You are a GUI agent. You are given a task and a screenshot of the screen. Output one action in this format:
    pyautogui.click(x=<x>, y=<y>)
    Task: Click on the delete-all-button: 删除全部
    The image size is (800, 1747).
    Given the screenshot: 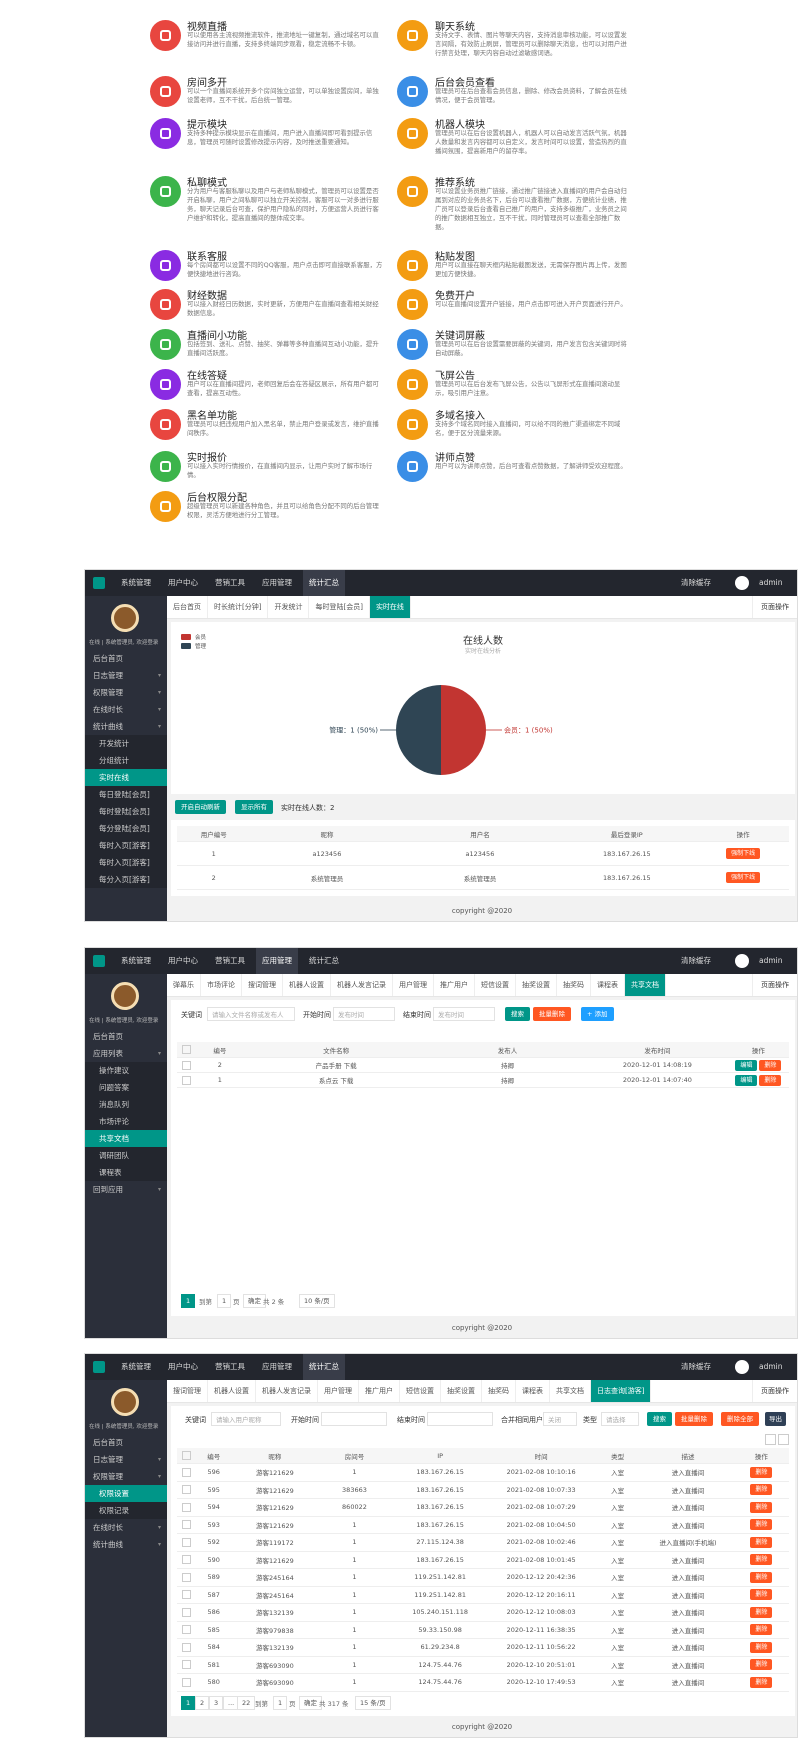 What is the action you would take?
    pyautogui.click(x=740, y=1419)
    